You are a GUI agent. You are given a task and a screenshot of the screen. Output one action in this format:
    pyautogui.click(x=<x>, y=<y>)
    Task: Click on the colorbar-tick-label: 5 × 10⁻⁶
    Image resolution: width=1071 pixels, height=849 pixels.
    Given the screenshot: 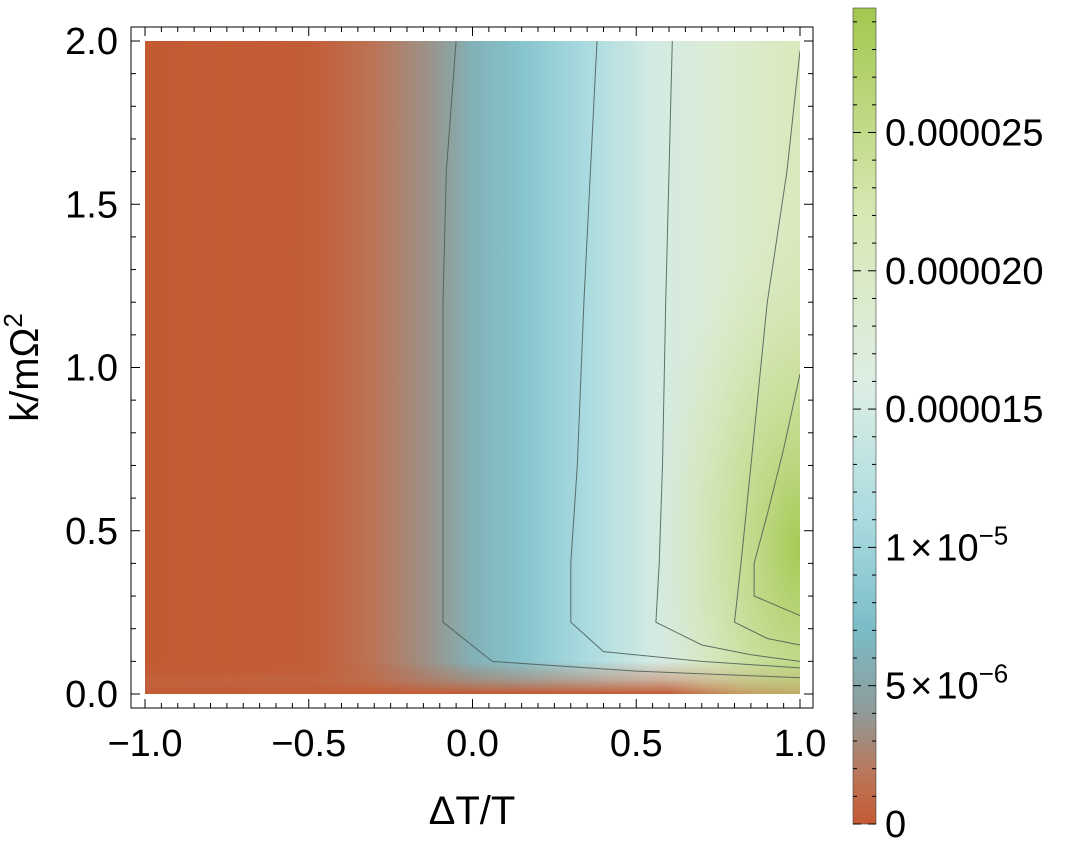 What is the action you would take?
    pyautogui.click(x=946, y=683)
    